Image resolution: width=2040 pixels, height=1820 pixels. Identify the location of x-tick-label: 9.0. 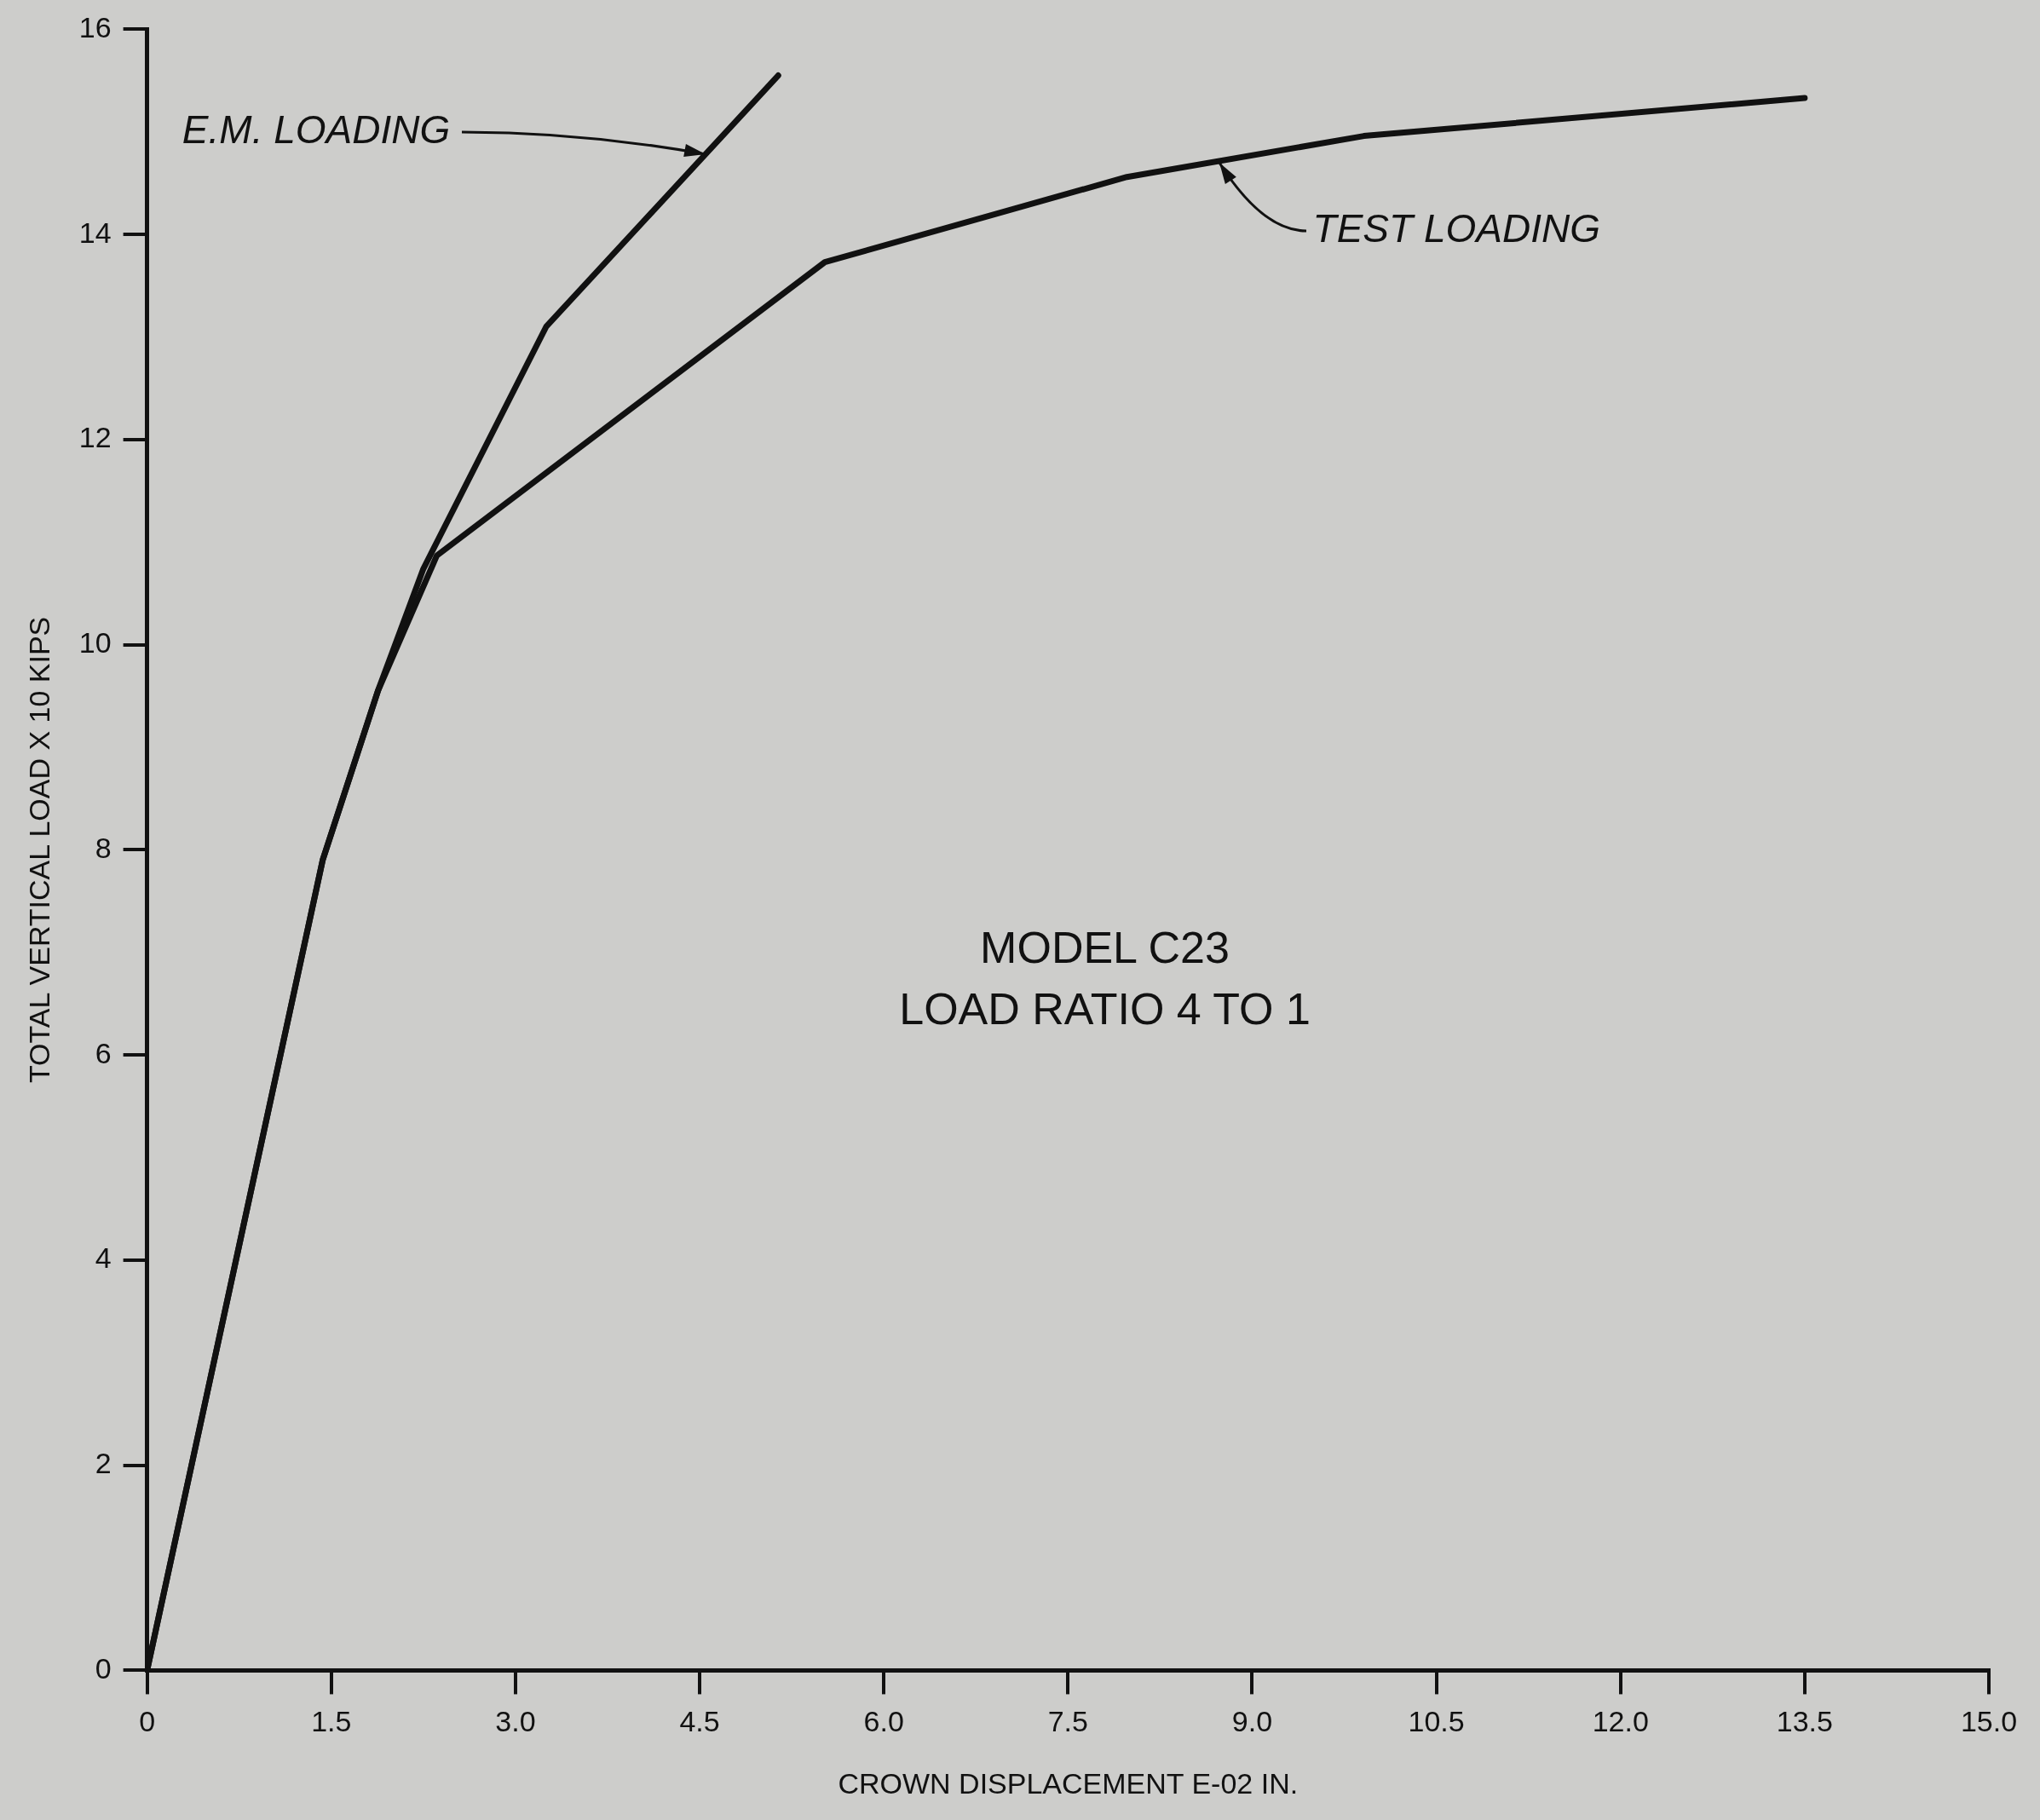
(1252, 1721).